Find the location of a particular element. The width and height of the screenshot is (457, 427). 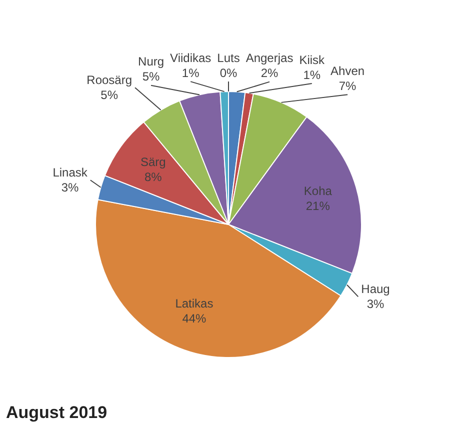

slice-label: Nurg is located at coordinates (151, 61).